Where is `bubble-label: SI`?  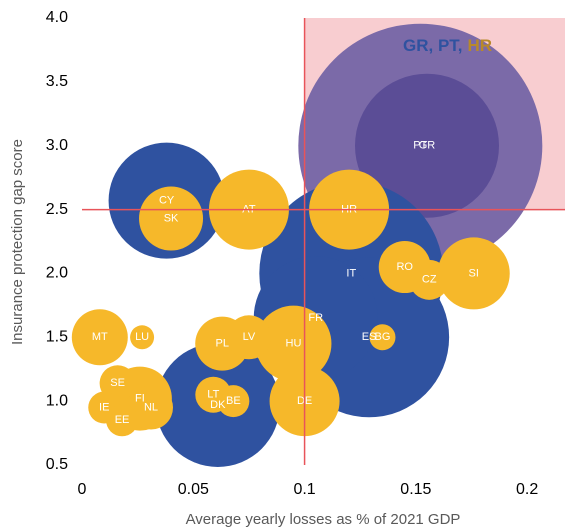 bubble-label: SI is located at coordinates (474, 273).